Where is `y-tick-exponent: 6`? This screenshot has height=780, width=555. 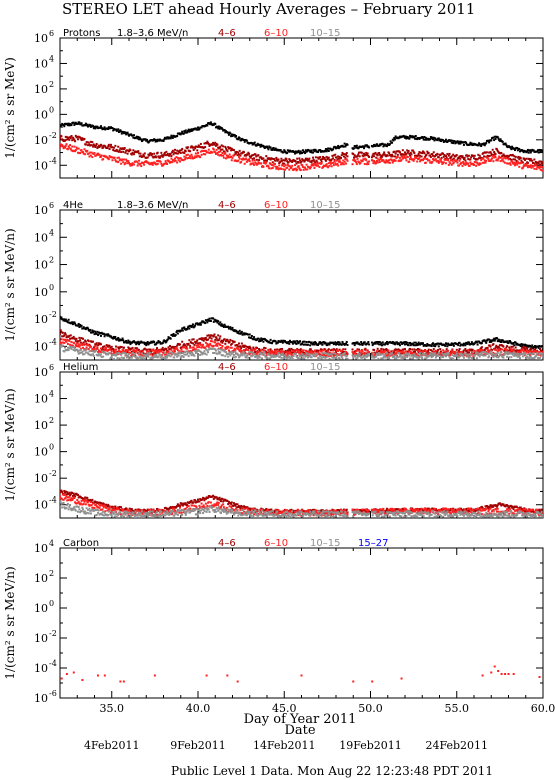
y-tick-exponent: 6 is located at coordinates (51, 205).